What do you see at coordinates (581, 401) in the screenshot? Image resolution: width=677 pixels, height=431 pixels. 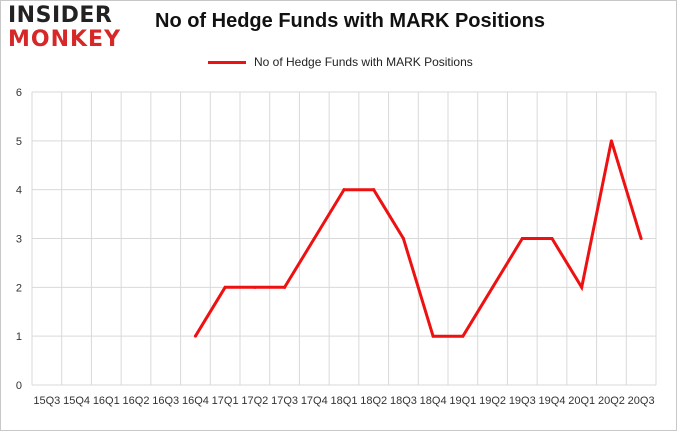 I see `x-tick-label: 20Q1` at bounding box center [581, 401].